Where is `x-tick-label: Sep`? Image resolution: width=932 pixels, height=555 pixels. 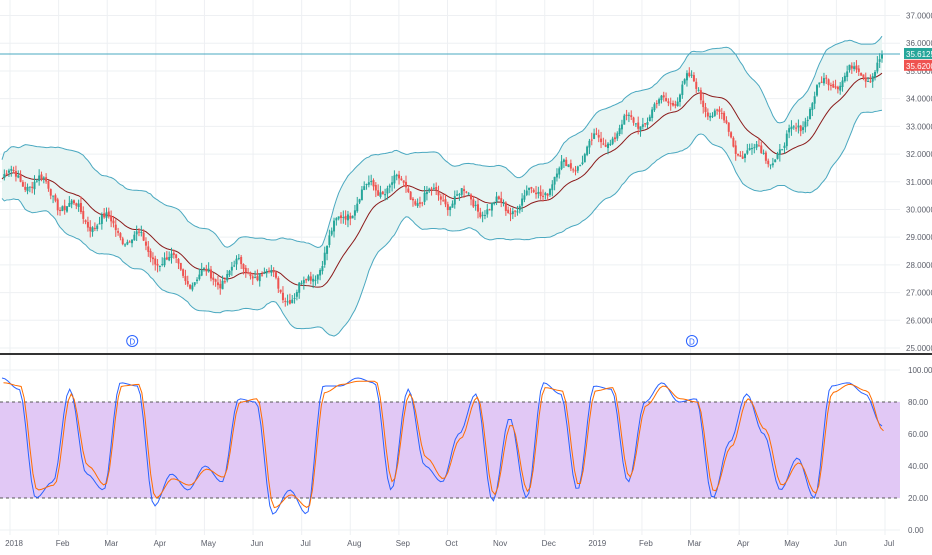
x-tick-label: Sep is located at coordinates (403, 543).